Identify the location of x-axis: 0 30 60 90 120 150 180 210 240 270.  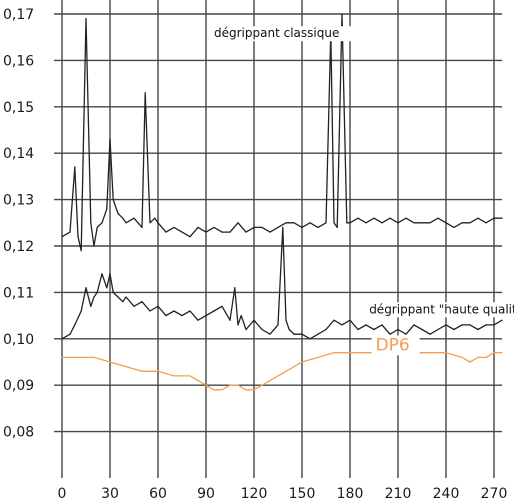
(283, 494).